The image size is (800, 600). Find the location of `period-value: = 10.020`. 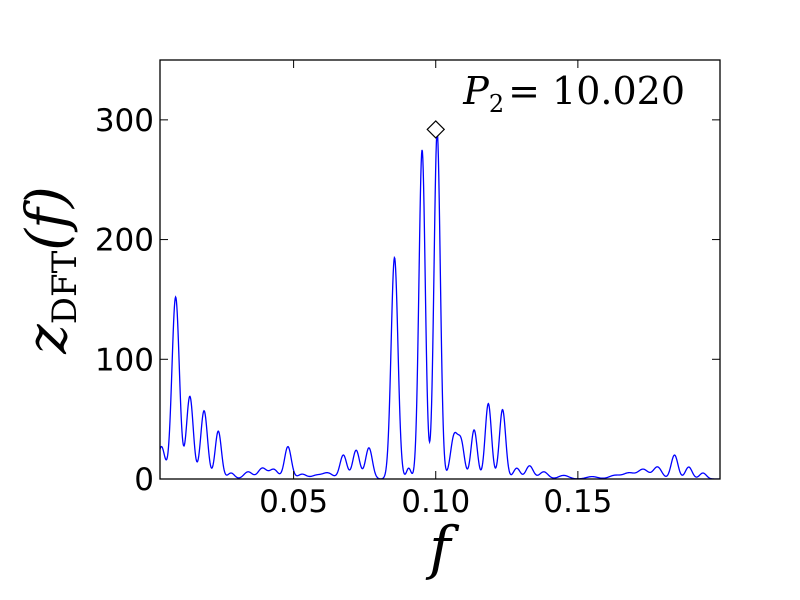

period-value: = 10.020 is located at coordinates (596, 91).